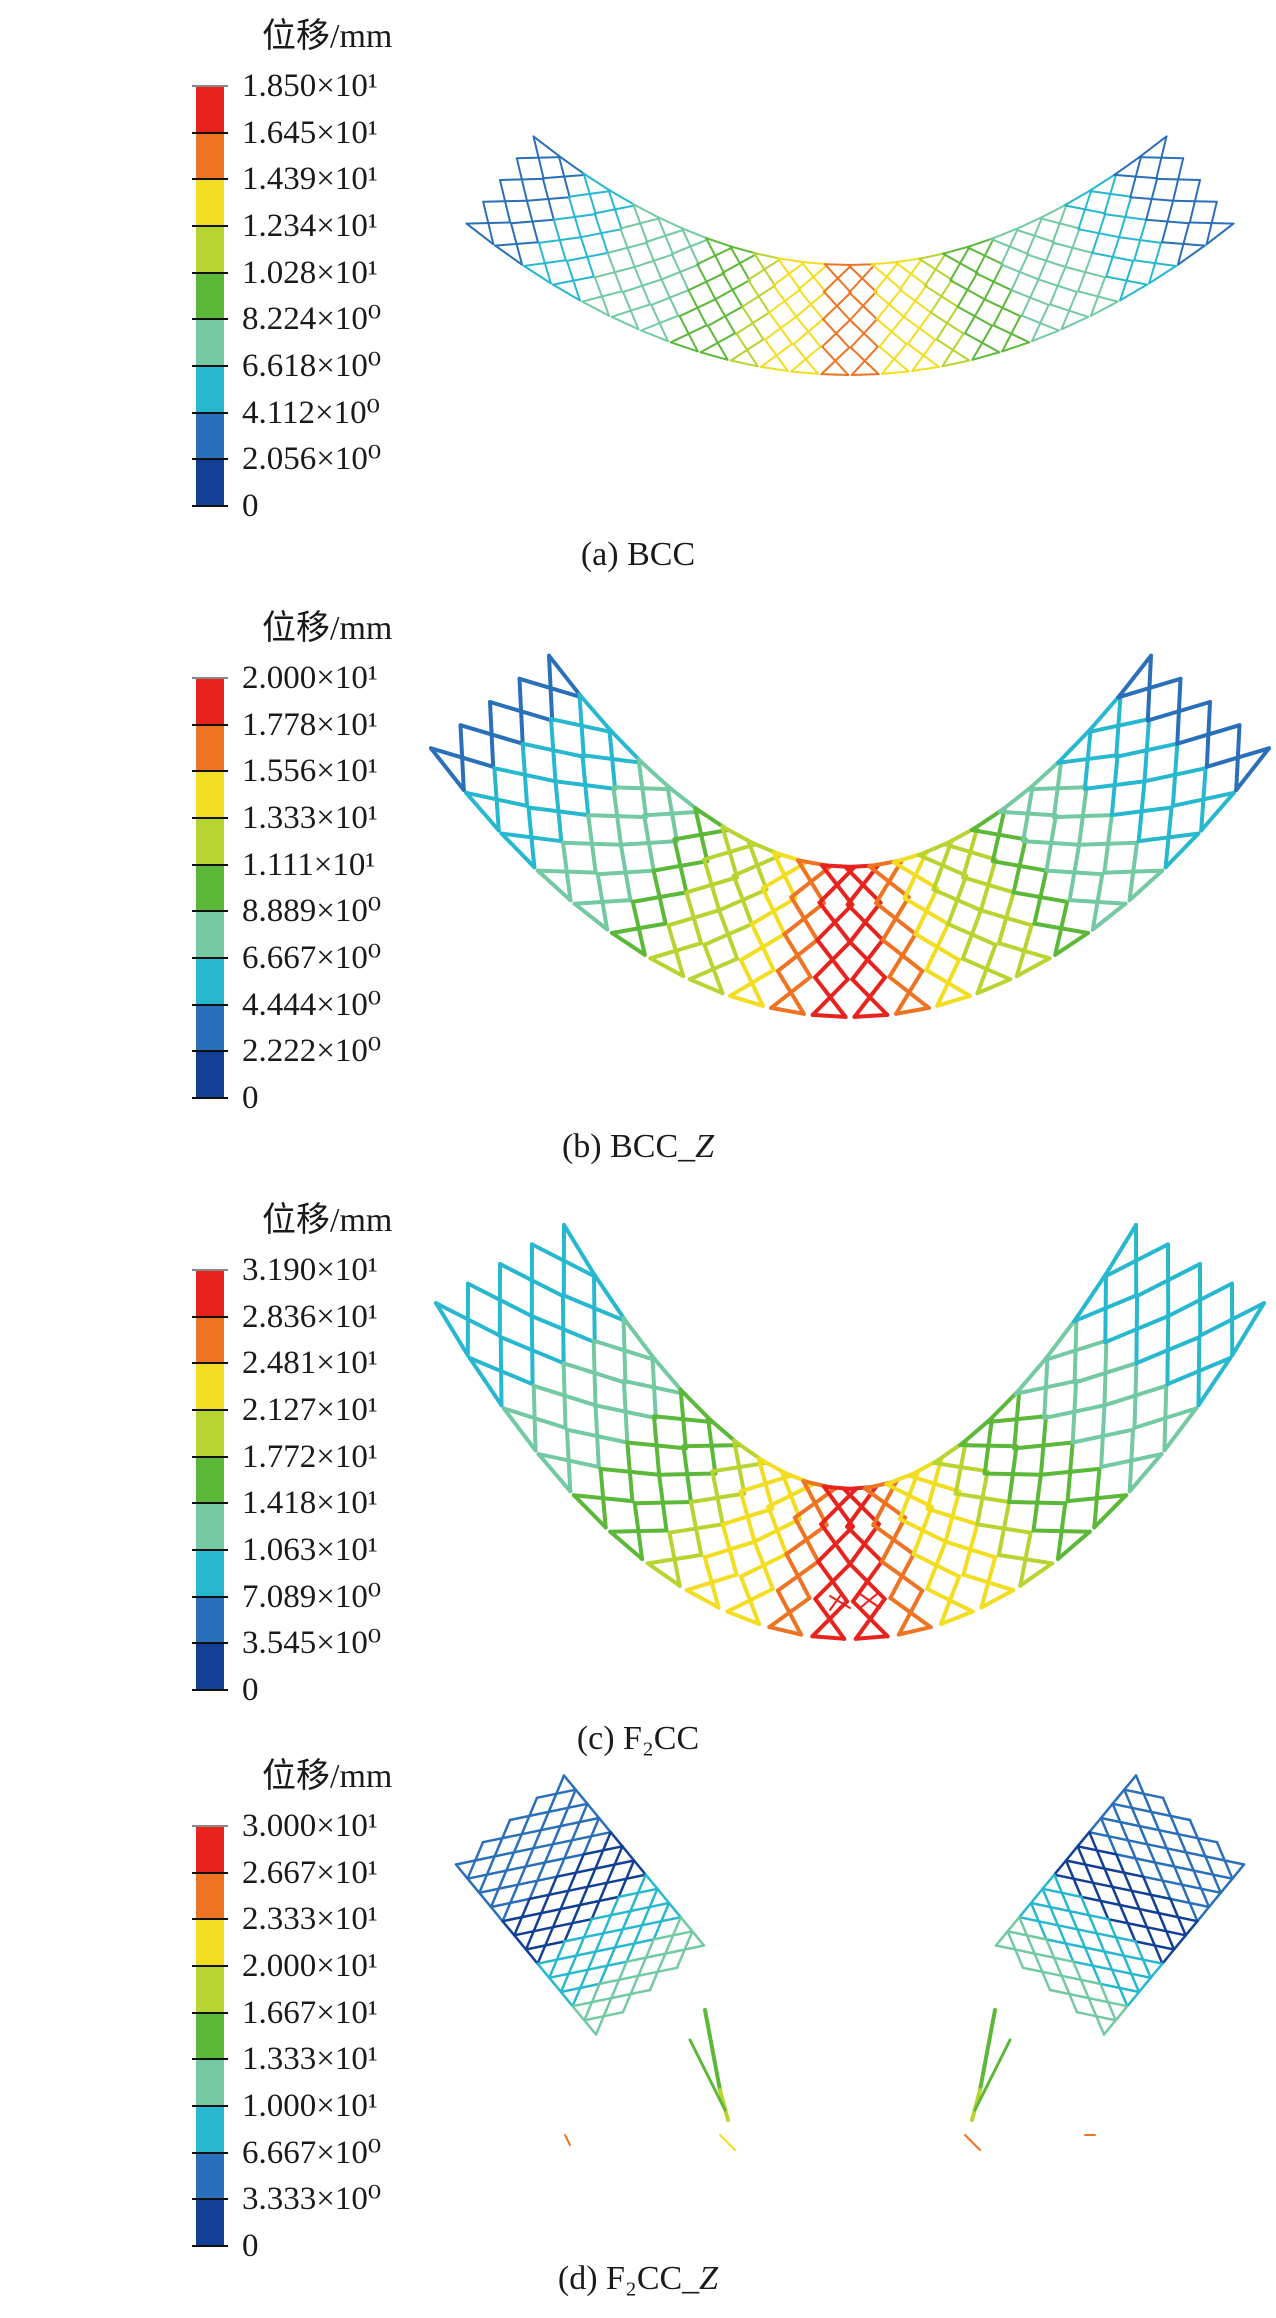 The width and height of the screenshot is (1276, 2318). Describe the element at coordinates (310, 1826) in the screenshot. I see `colorbar-tick-label: 3.000×10¹` at that location.